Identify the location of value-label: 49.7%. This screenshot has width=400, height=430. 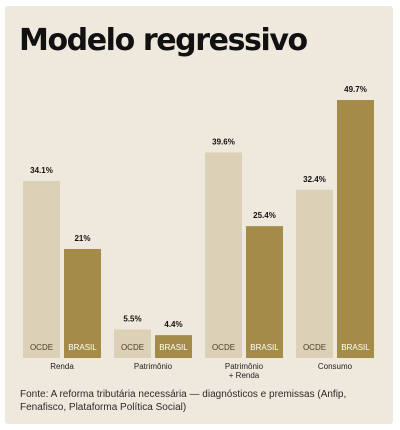
(355, 89).